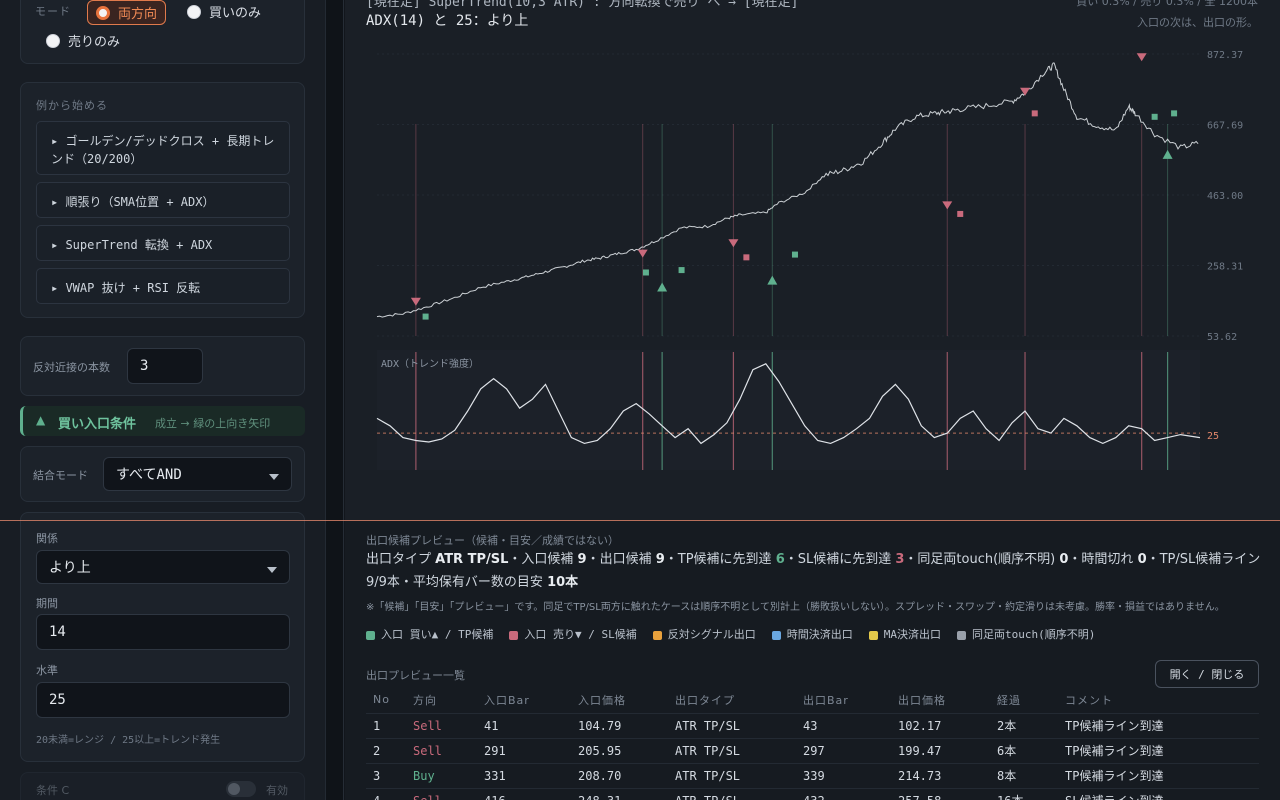 The height and width of the screenshot is (800, 1280). What do you see at coordinates (507, 700) in the screenshot?
I see `column-header: 入口Bar` at bounding box center [507, 700].